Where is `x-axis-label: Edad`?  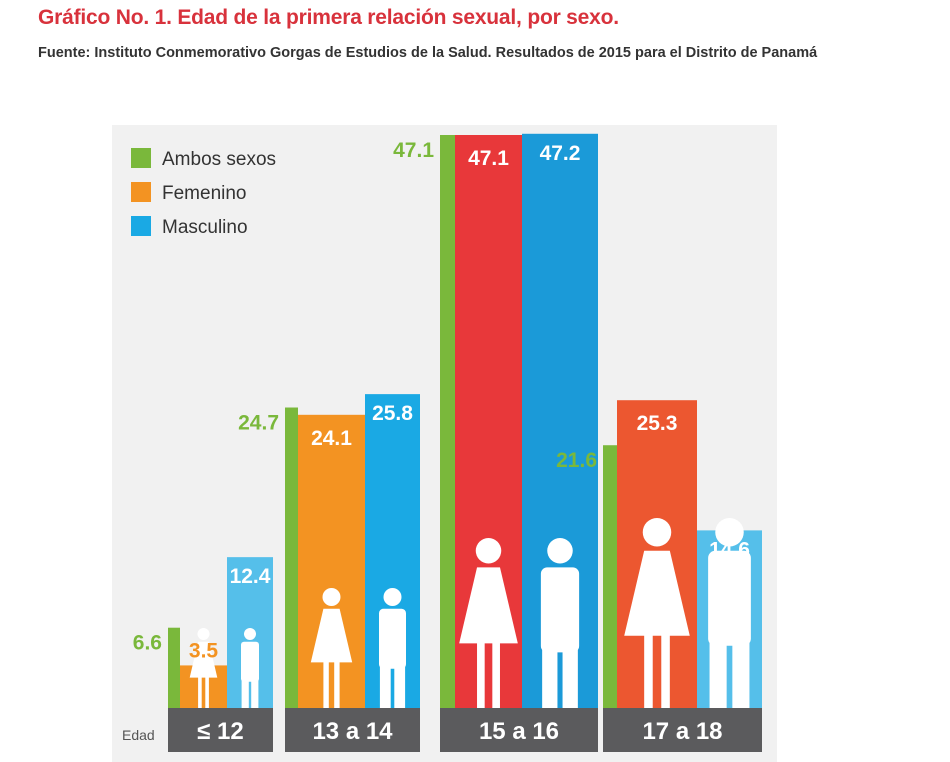
x-axis-label: Edad is located at coordinates (138, 735).